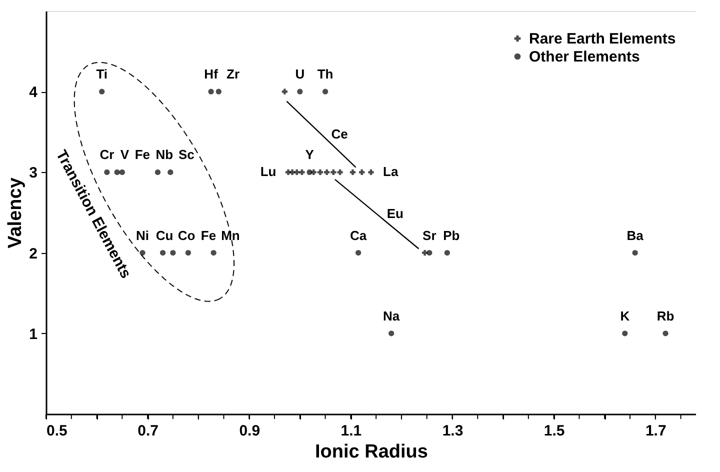 This screenshot has width=720, height=472. Describe the element at coordinates (165, 154) in the screenshot. I see `annotation: Nb` at that location.